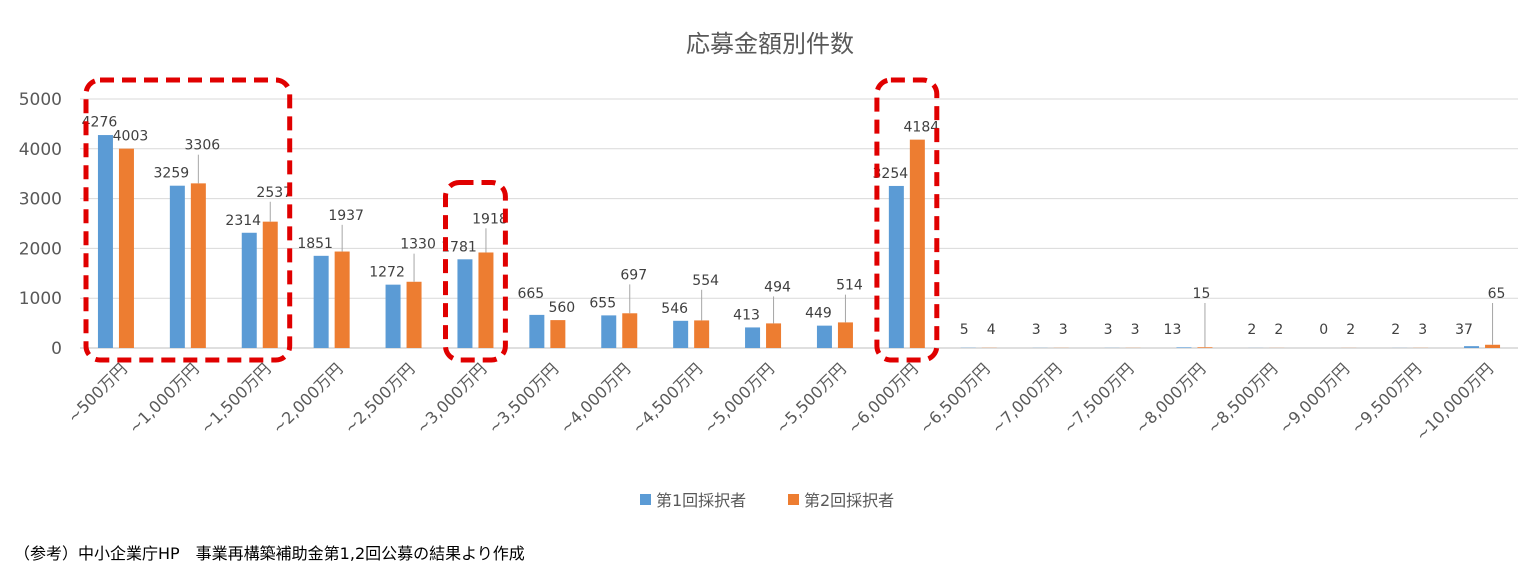 The image size is (1539, 579). Describe the element at coordinates (490, 219) in the screenshot. I see `data-label-series2: 1918` at that location.